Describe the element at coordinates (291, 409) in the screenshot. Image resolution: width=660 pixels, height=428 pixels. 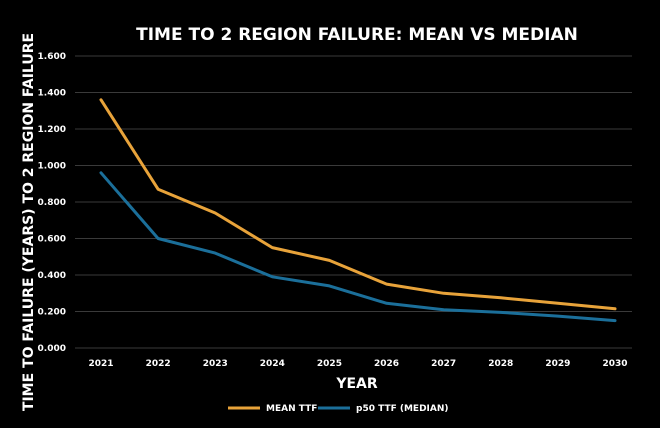
I see `legend-label: MEAN TTF` at that location.